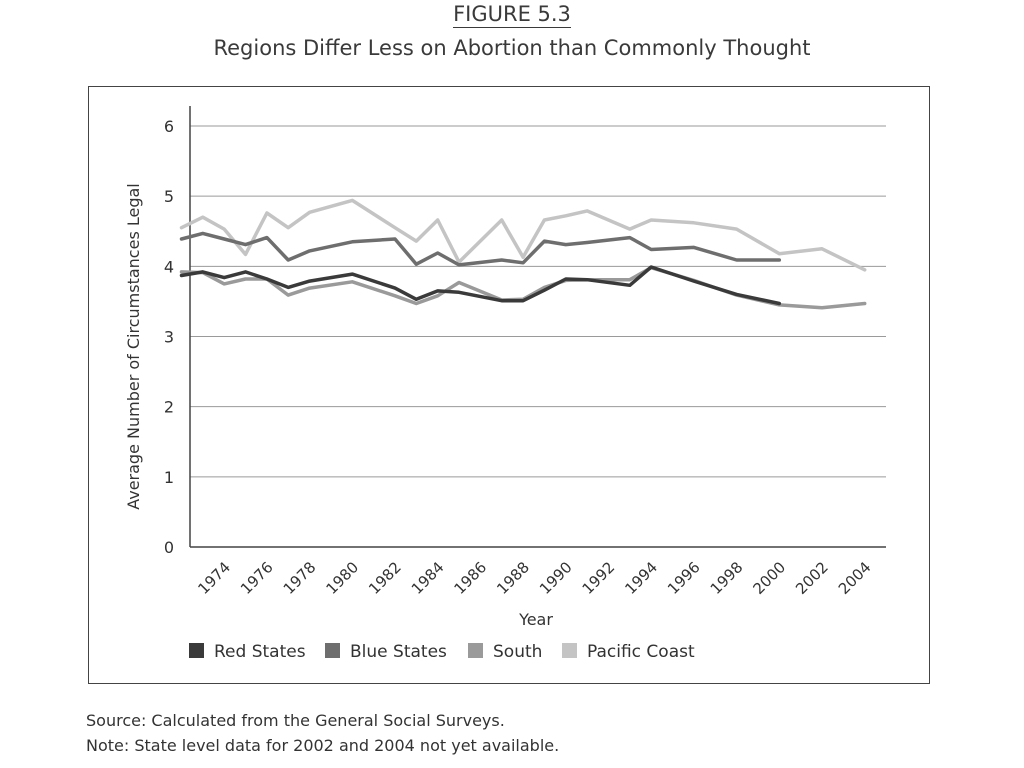  What do you see at coordinates (684, 578) in the screenshot?
I see `x-tick-label: 1996` at bounding box center [684, 578].